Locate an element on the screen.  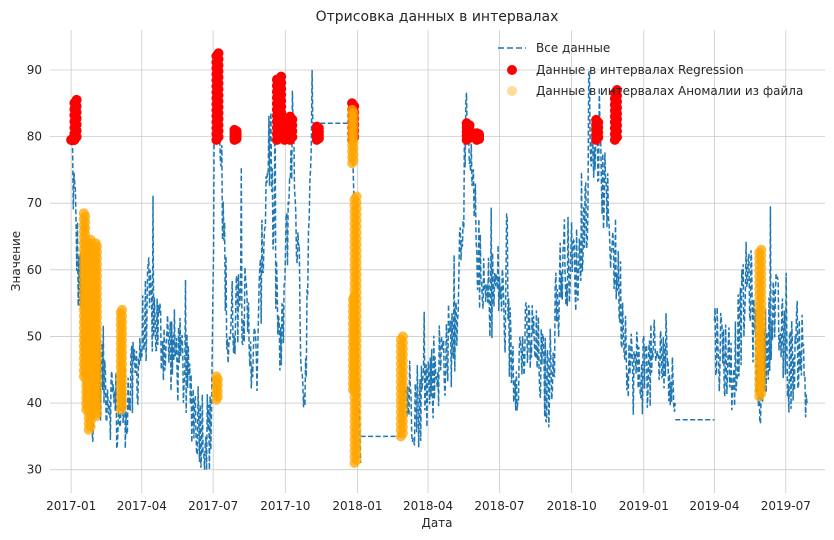
y-tick-label: 70 is located at coordinates (34, 203).